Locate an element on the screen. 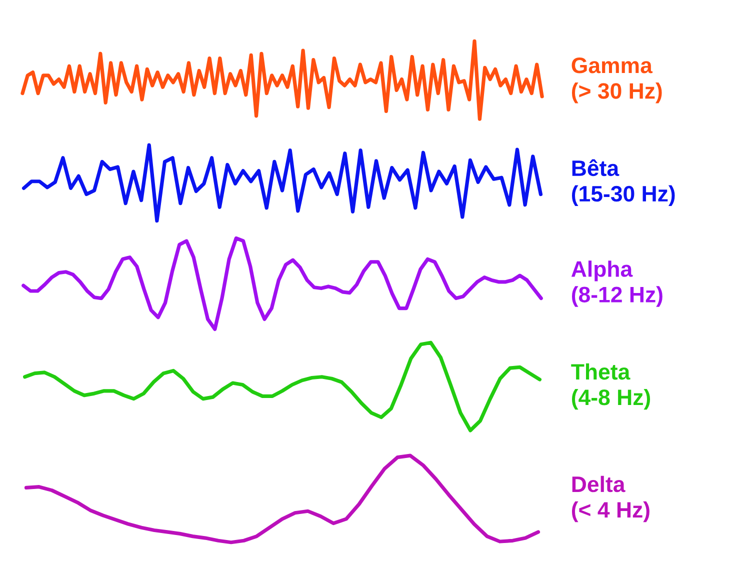 This screenshot has height=568, width=736. series-label: Delta (< 4 Hz) is located at coordinates (611, 499).